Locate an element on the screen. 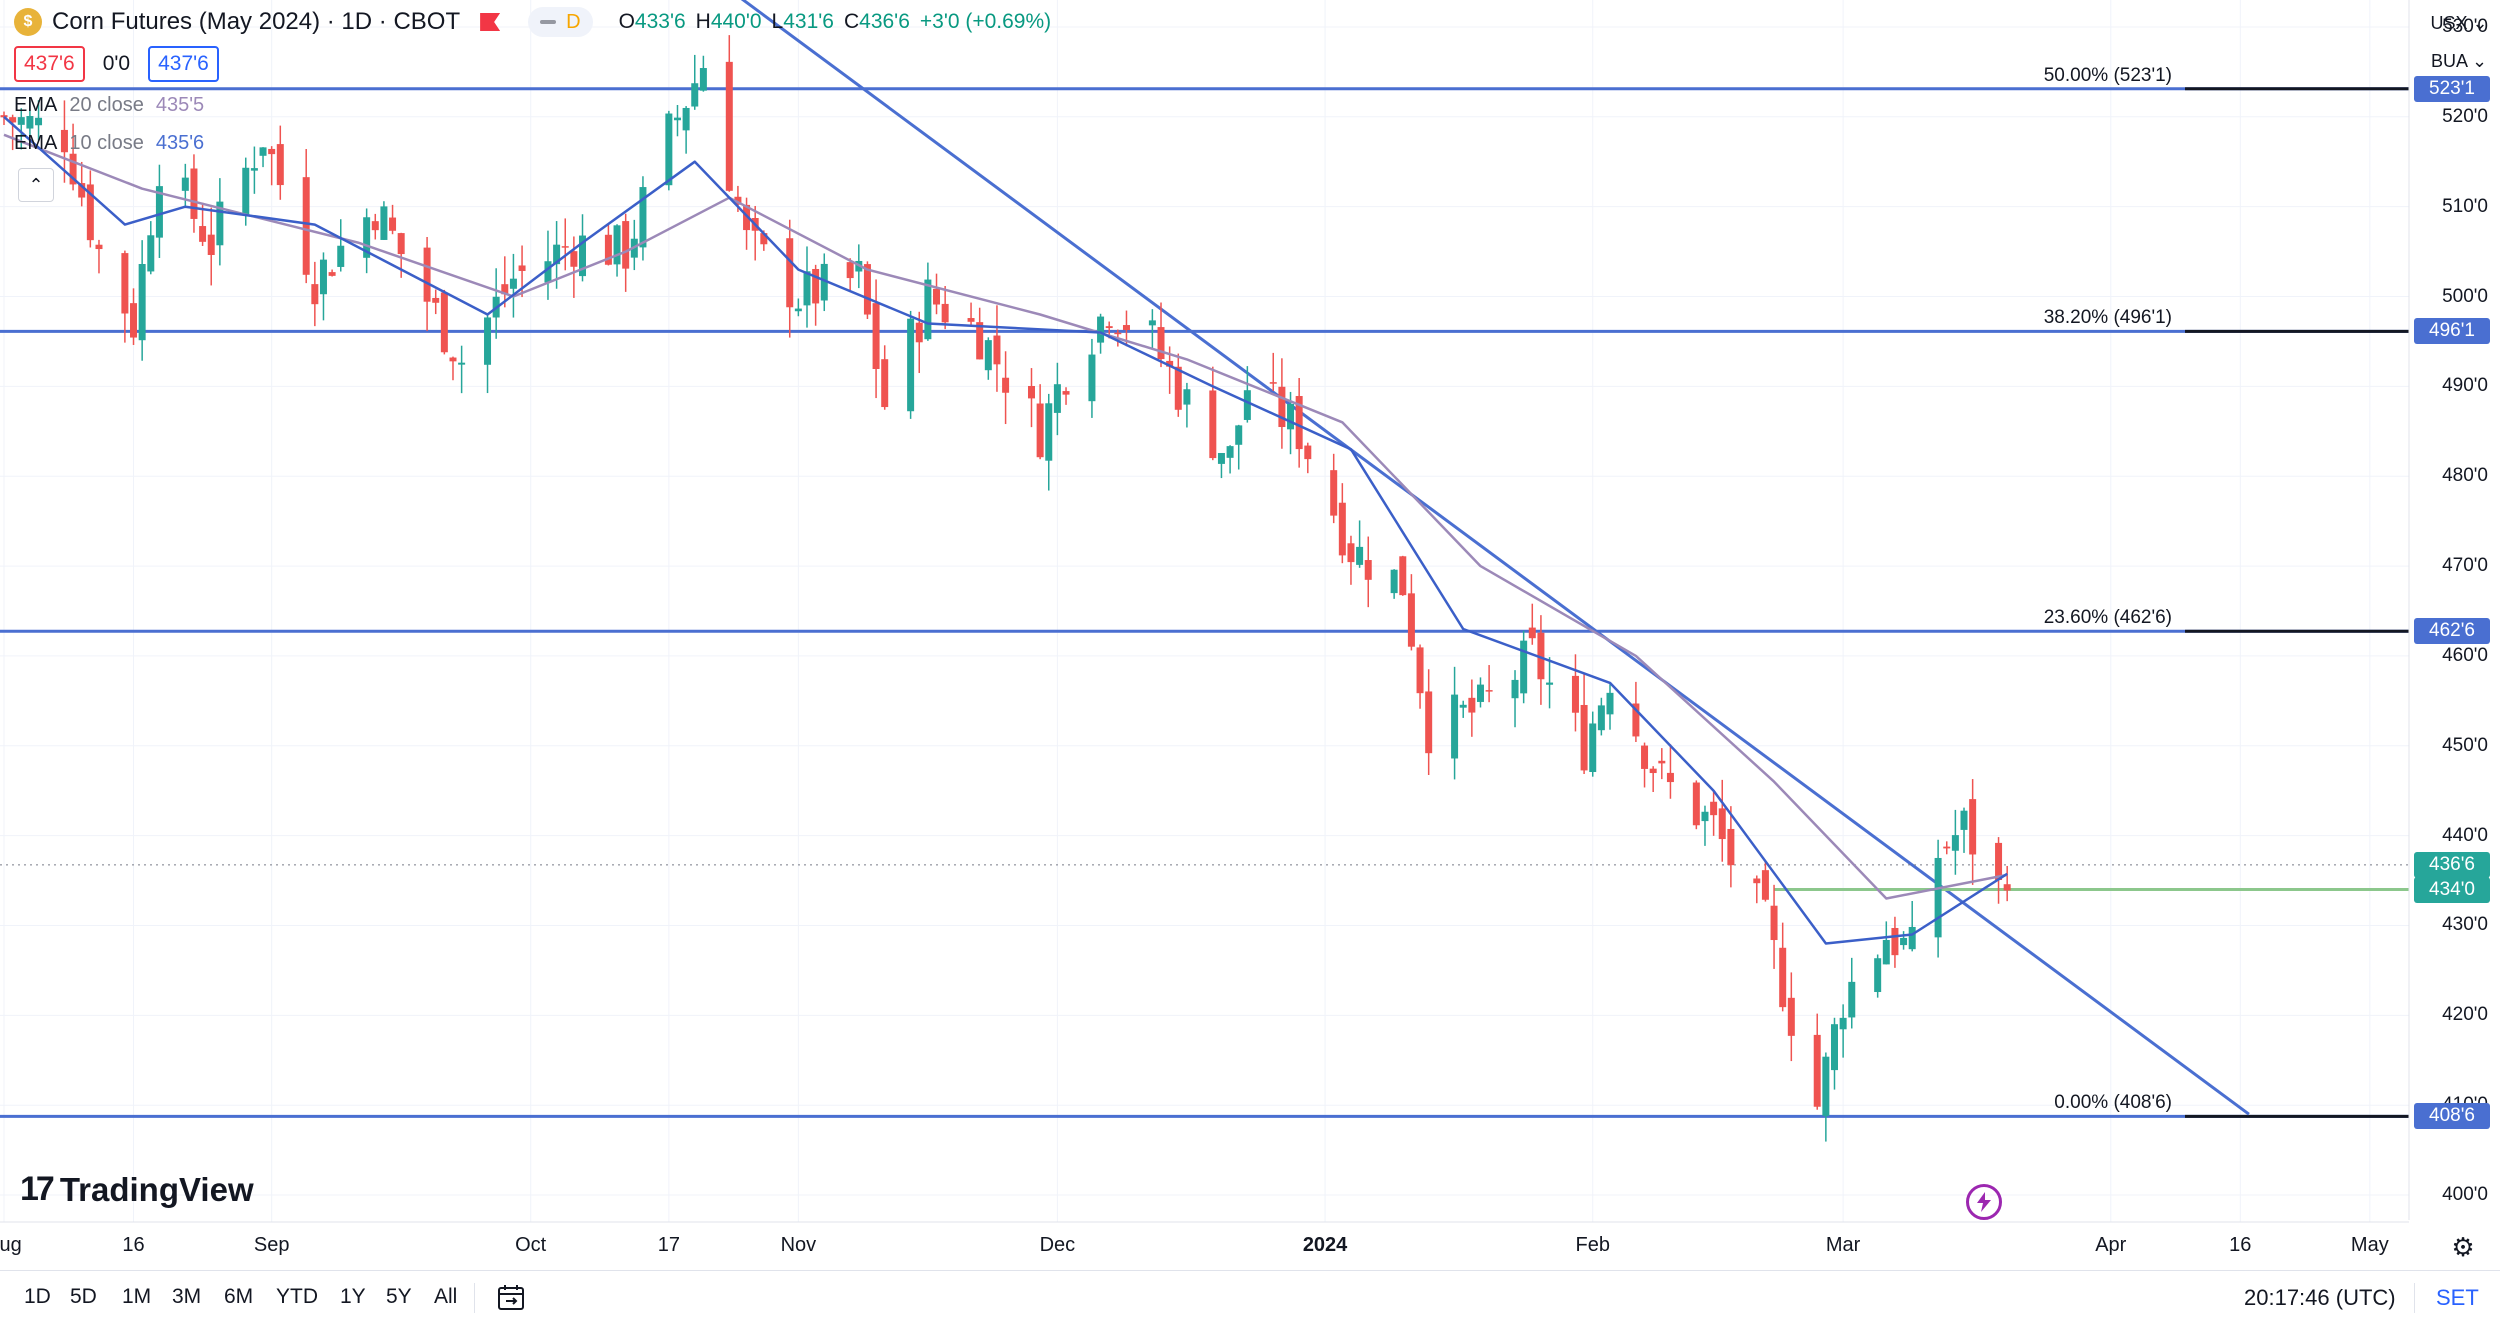  time-axis-label: Aug is located at coordinates (11, 1245).